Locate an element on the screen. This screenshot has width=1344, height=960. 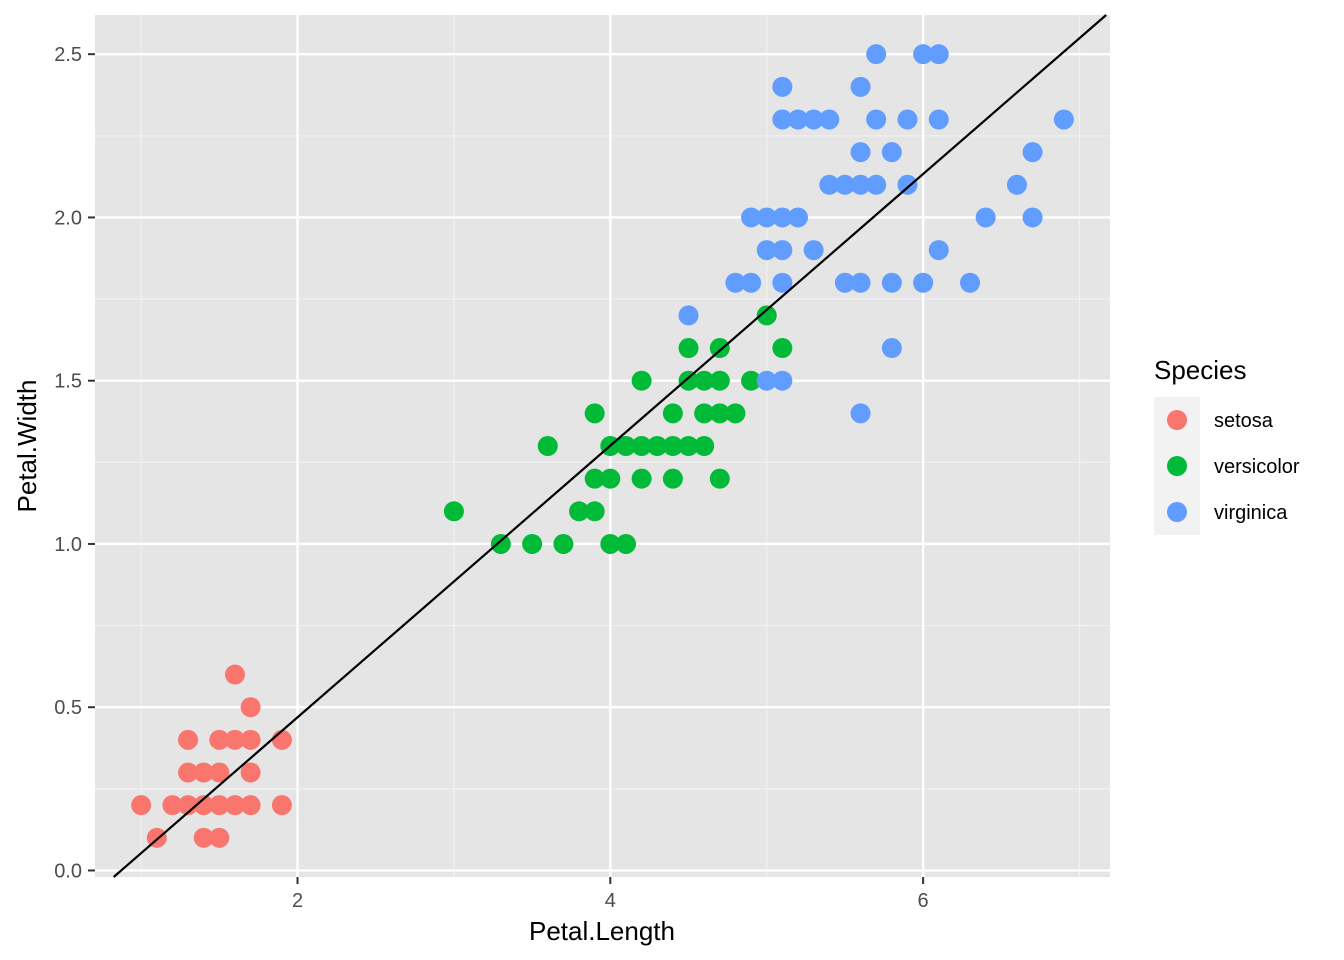
legend-key-versicolor is located at coordinates (1177, 466).